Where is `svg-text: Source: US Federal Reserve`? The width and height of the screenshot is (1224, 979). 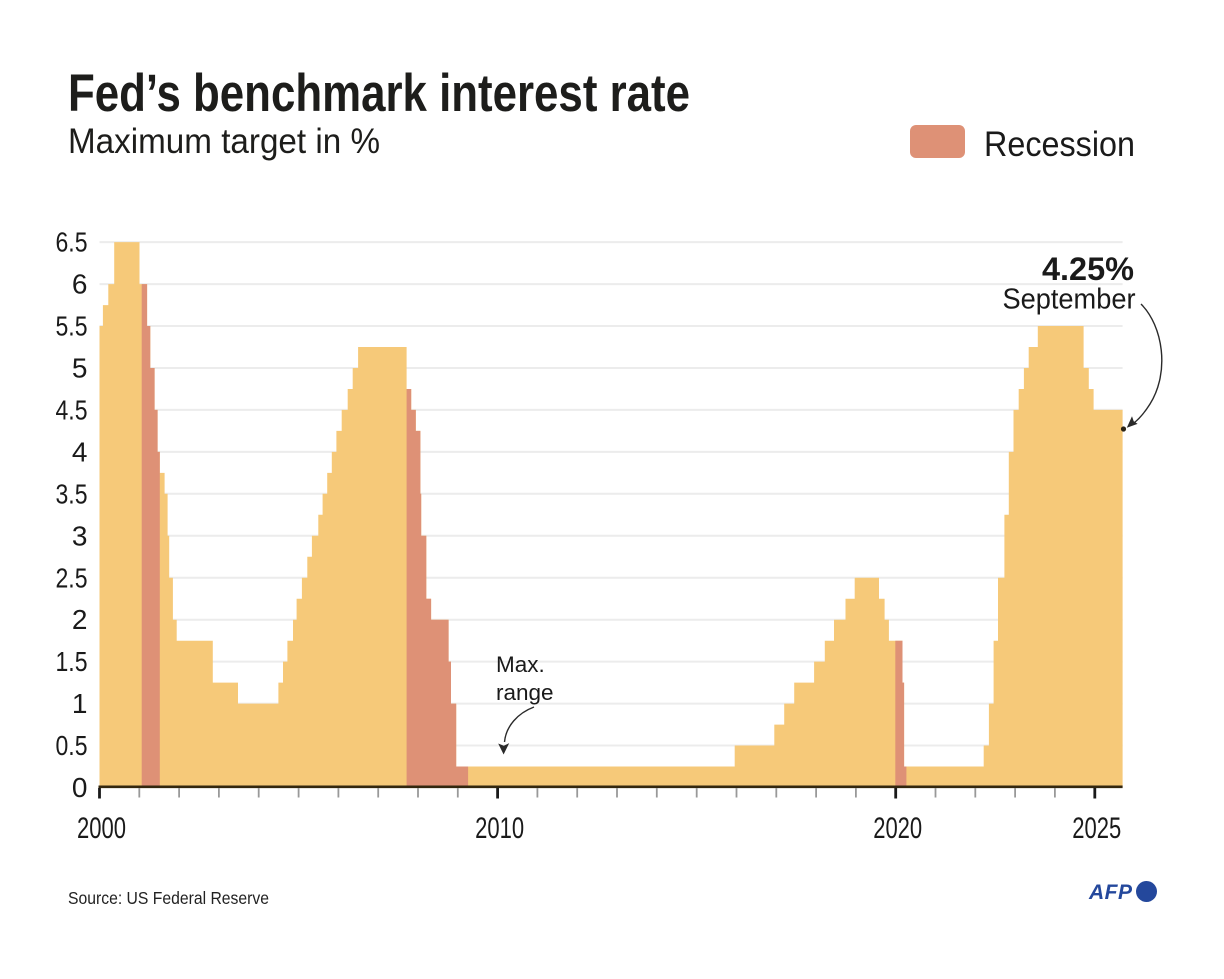
svg-text: Source: US Federal Reserve is located at coordinates (168, 898).